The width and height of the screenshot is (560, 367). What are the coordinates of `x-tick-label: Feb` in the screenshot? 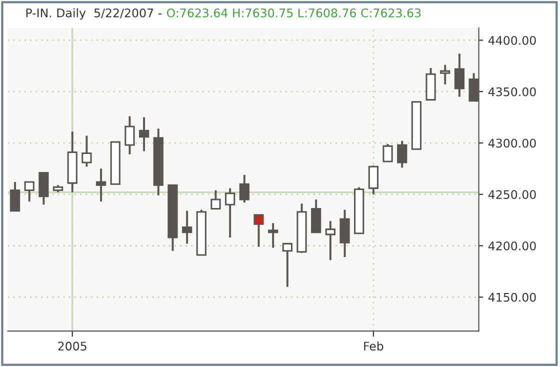 It's located at (374, 346).